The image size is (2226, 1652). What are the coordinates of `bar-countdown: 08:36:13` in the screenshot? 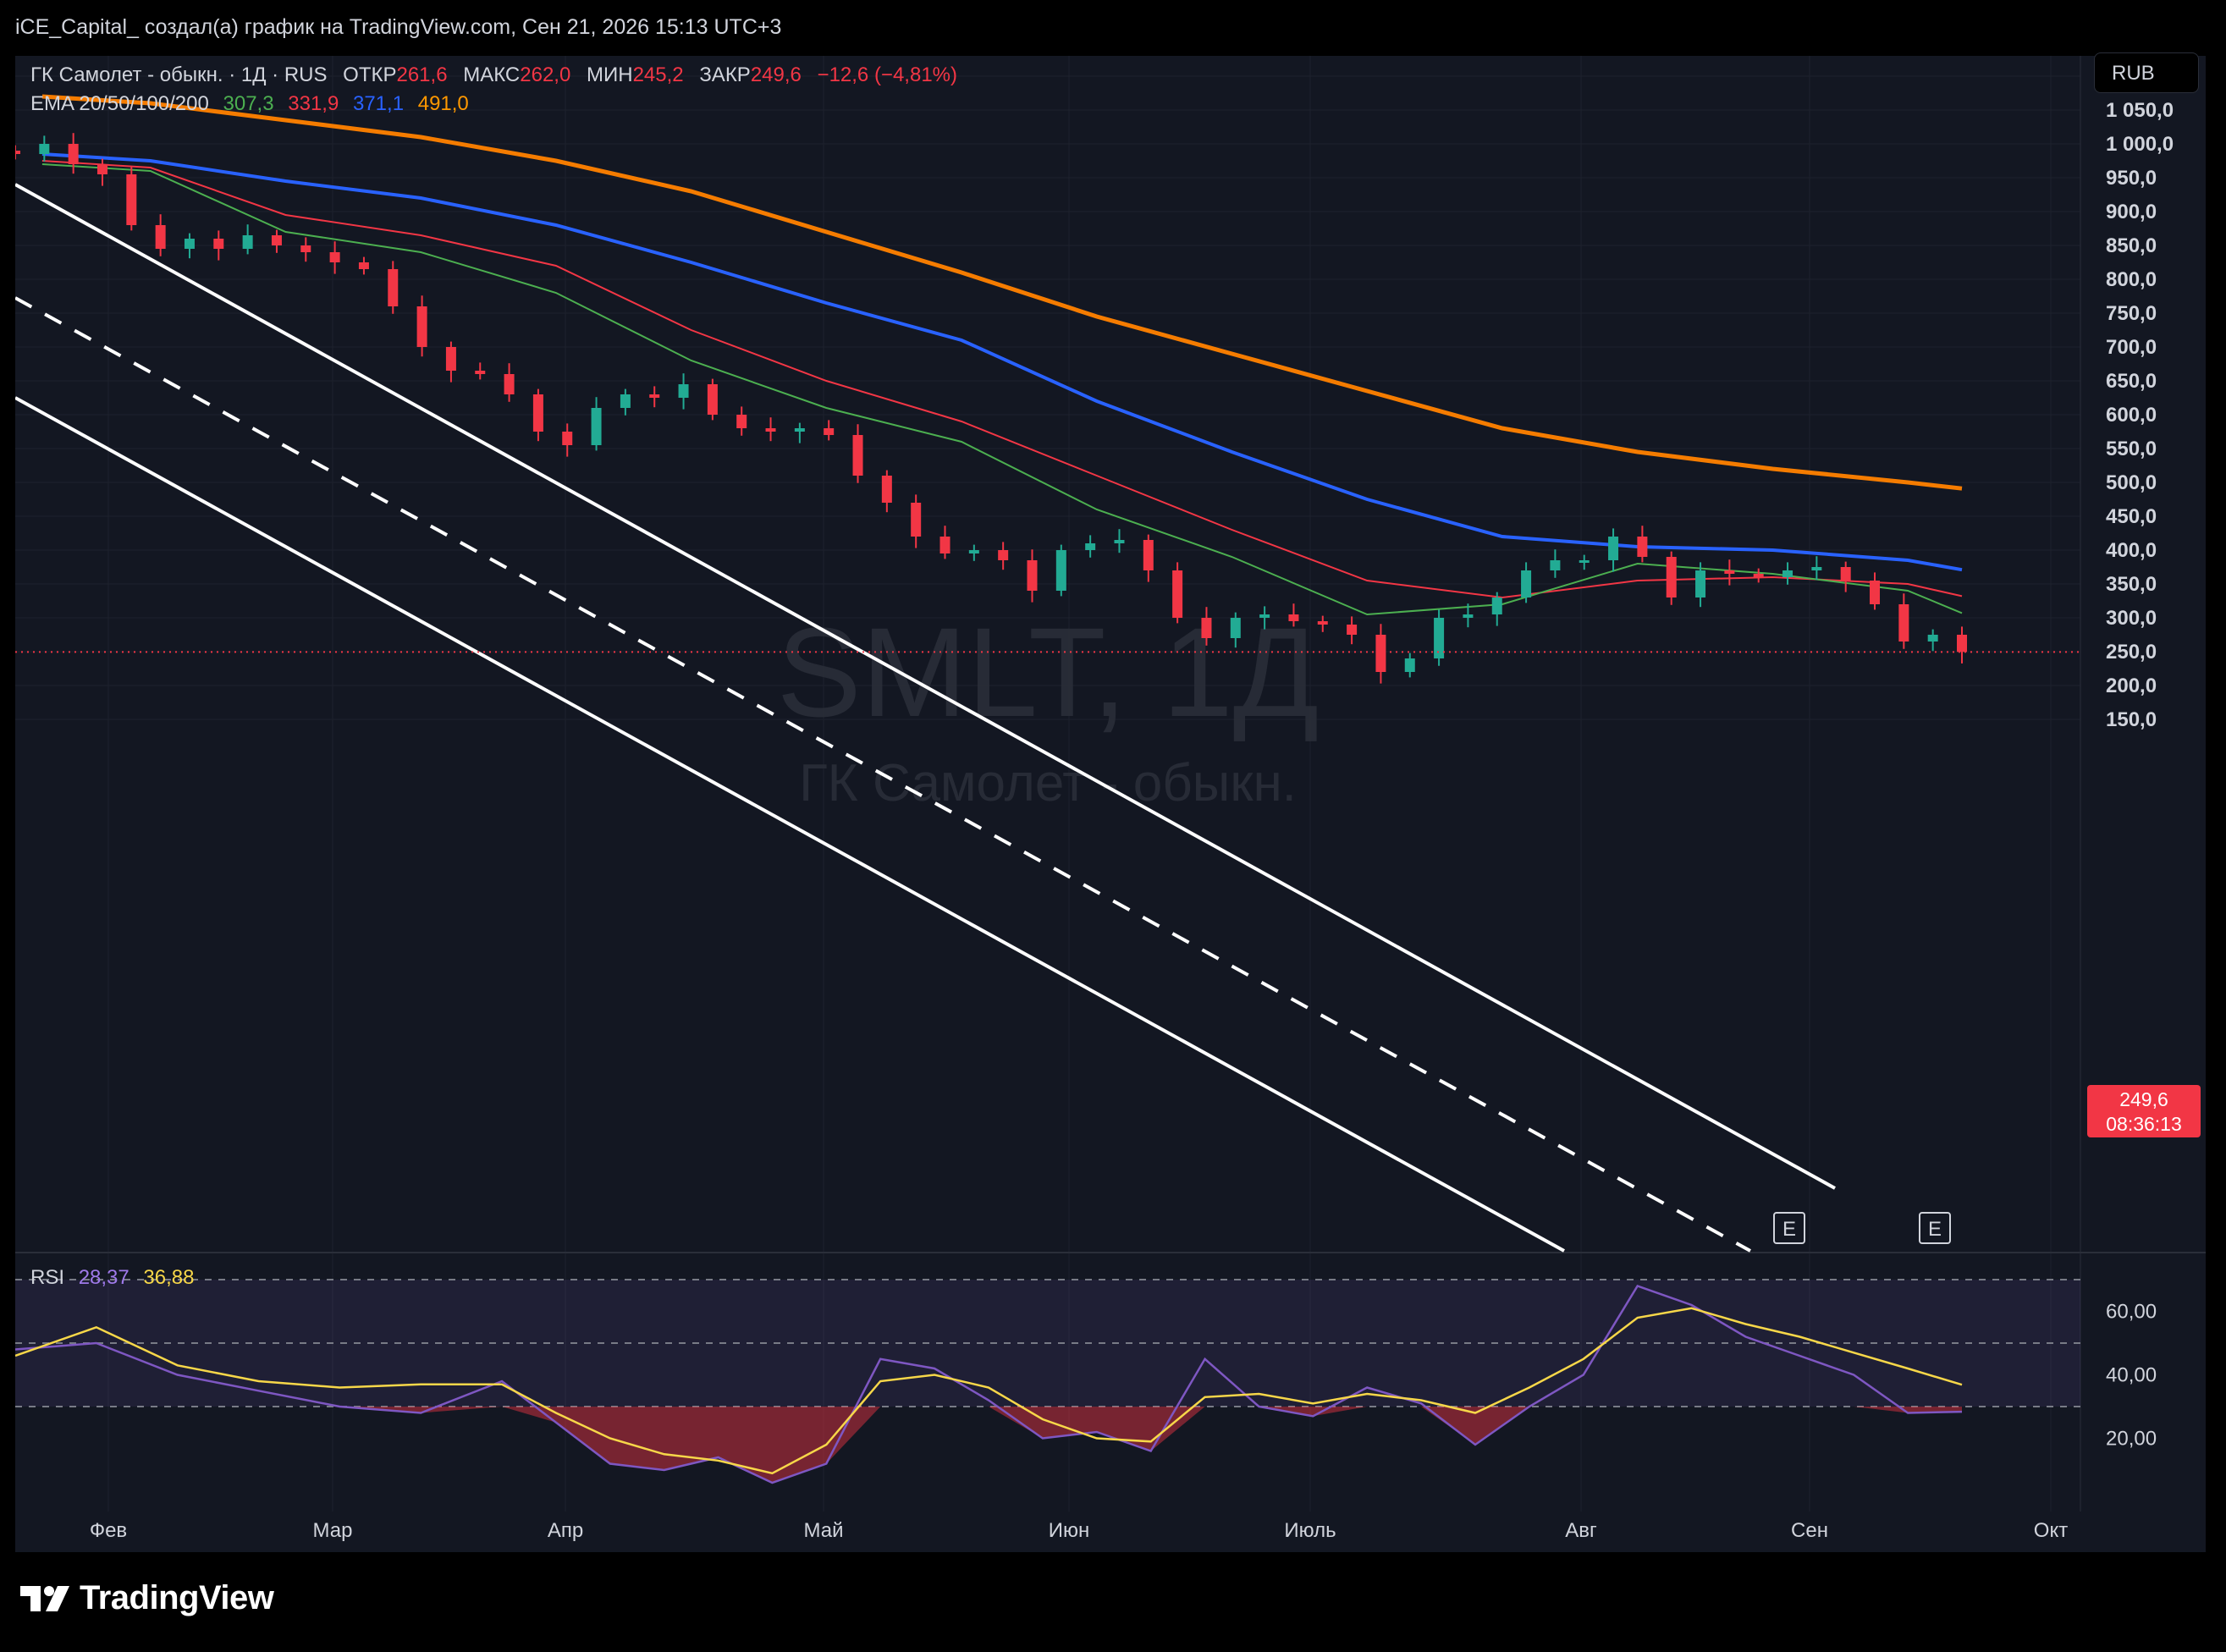 It's located at (2144, 1124).